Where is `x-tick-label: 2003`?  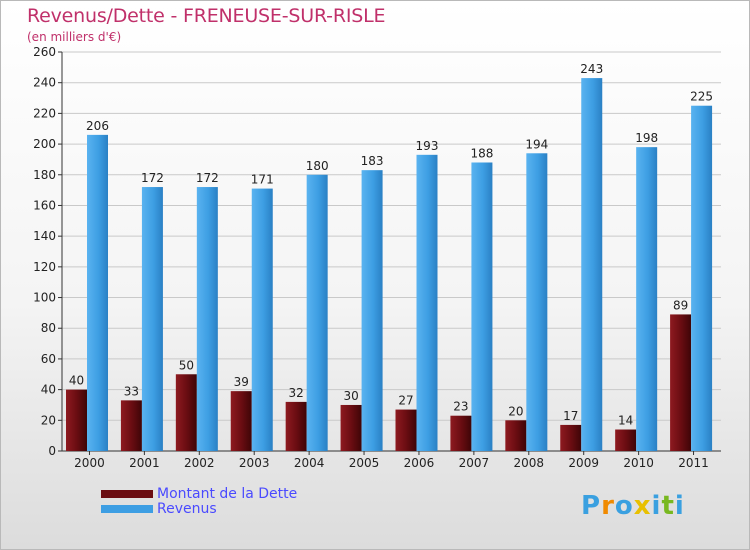 x-tick-label: 2003 is located at coordinates (254, 463).